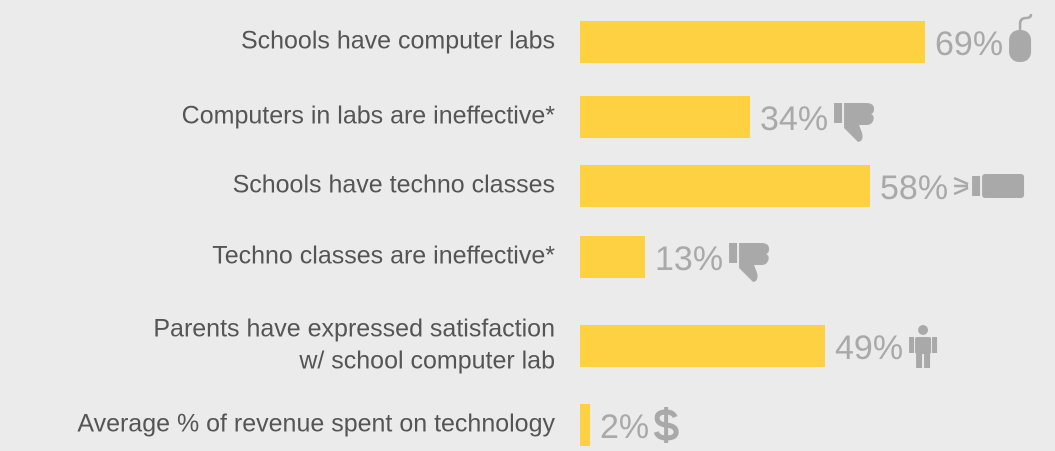  Describe the element at coordinates (976, 186) in the screenshot. I see `projector-body` at that location.